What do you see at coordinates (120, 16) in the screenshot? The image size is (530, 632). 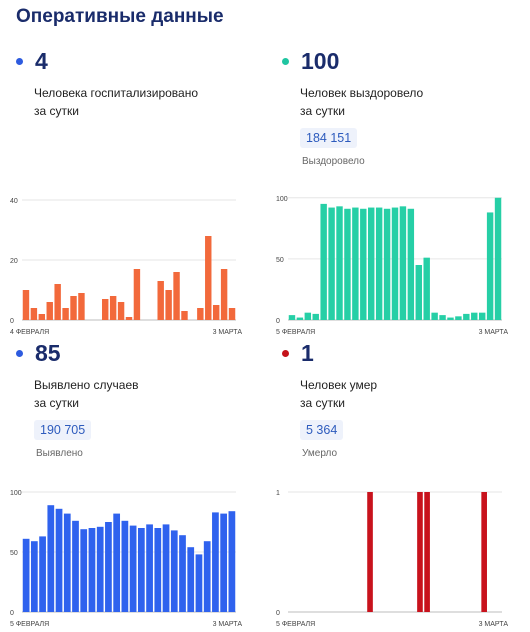 I see `page-title: Оперативные данные` at bounding box center [120, 16].